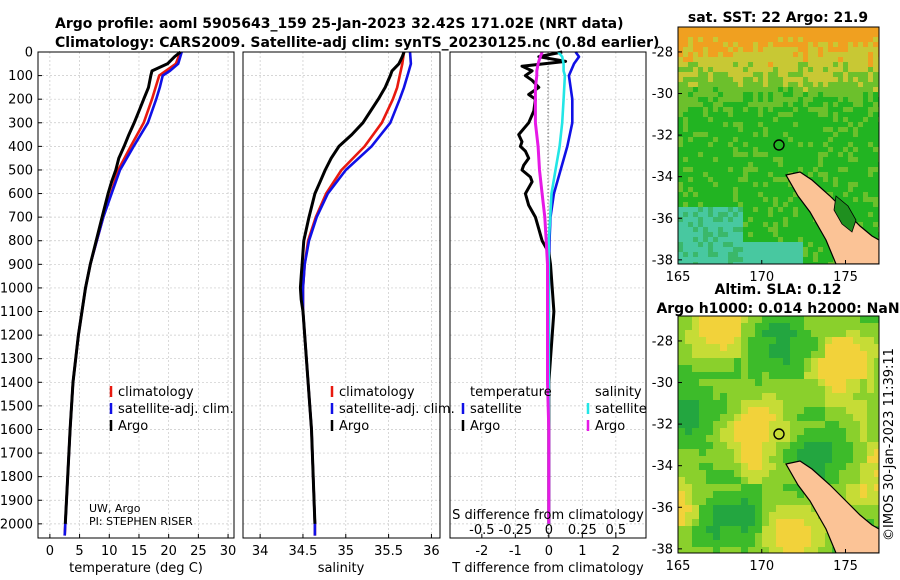  What do you see at coordinates (388, 551) in the screenshot?
I see `x-tick-label: 35.5` at bounding box center [388, 551].